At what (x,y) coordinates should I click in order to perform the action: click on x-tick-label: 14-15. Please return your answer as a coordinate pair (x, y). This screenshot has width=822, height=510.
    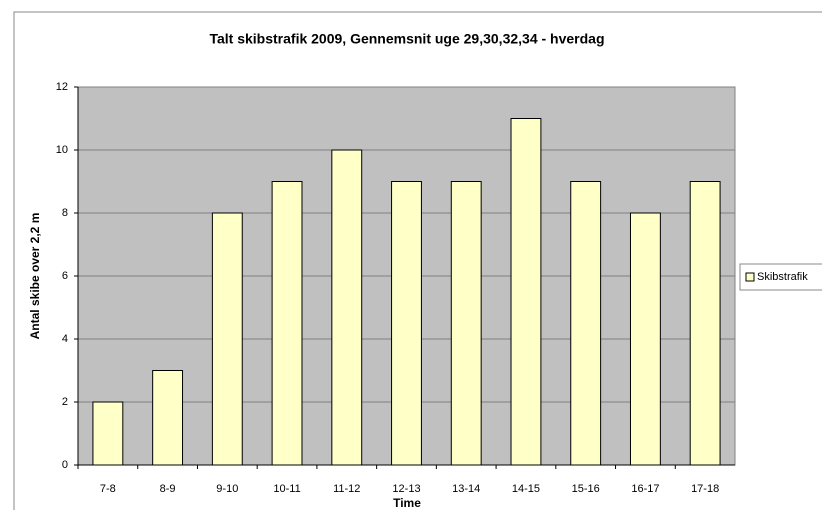
    Looking at the image, I should click on (526, 489).